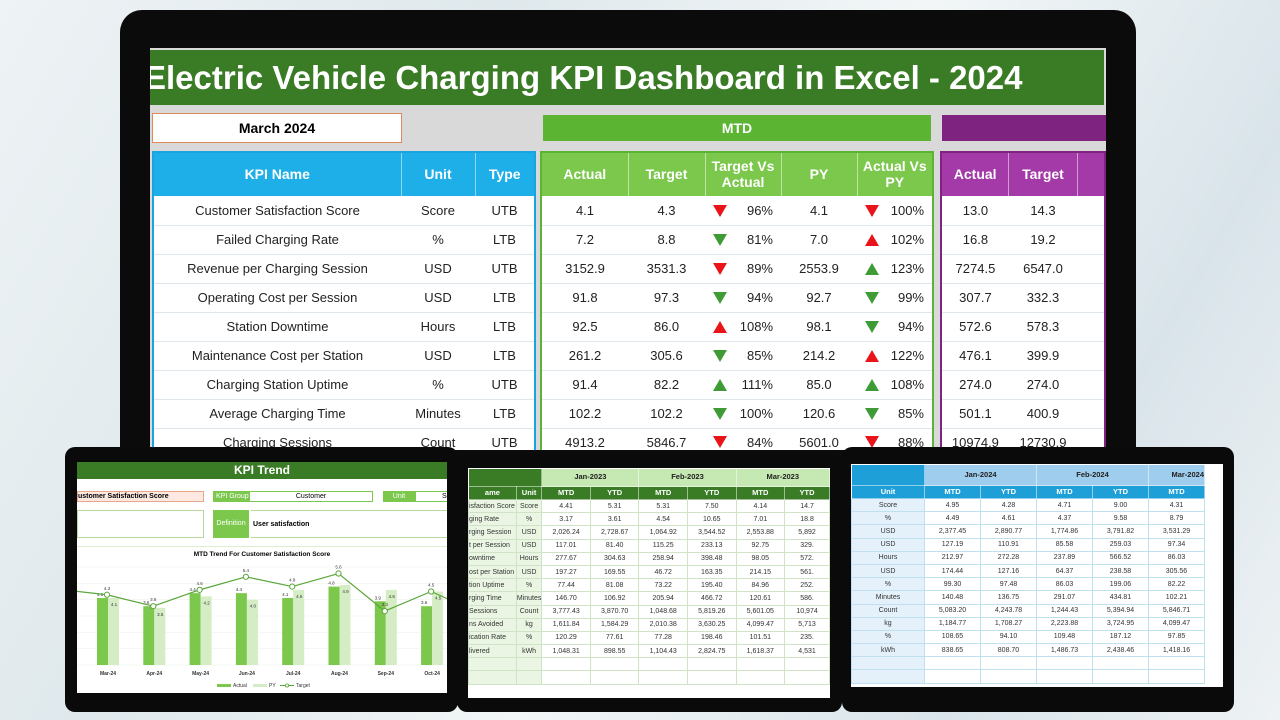  I want to click on kpi-name: Sessions, so click(492, 611).